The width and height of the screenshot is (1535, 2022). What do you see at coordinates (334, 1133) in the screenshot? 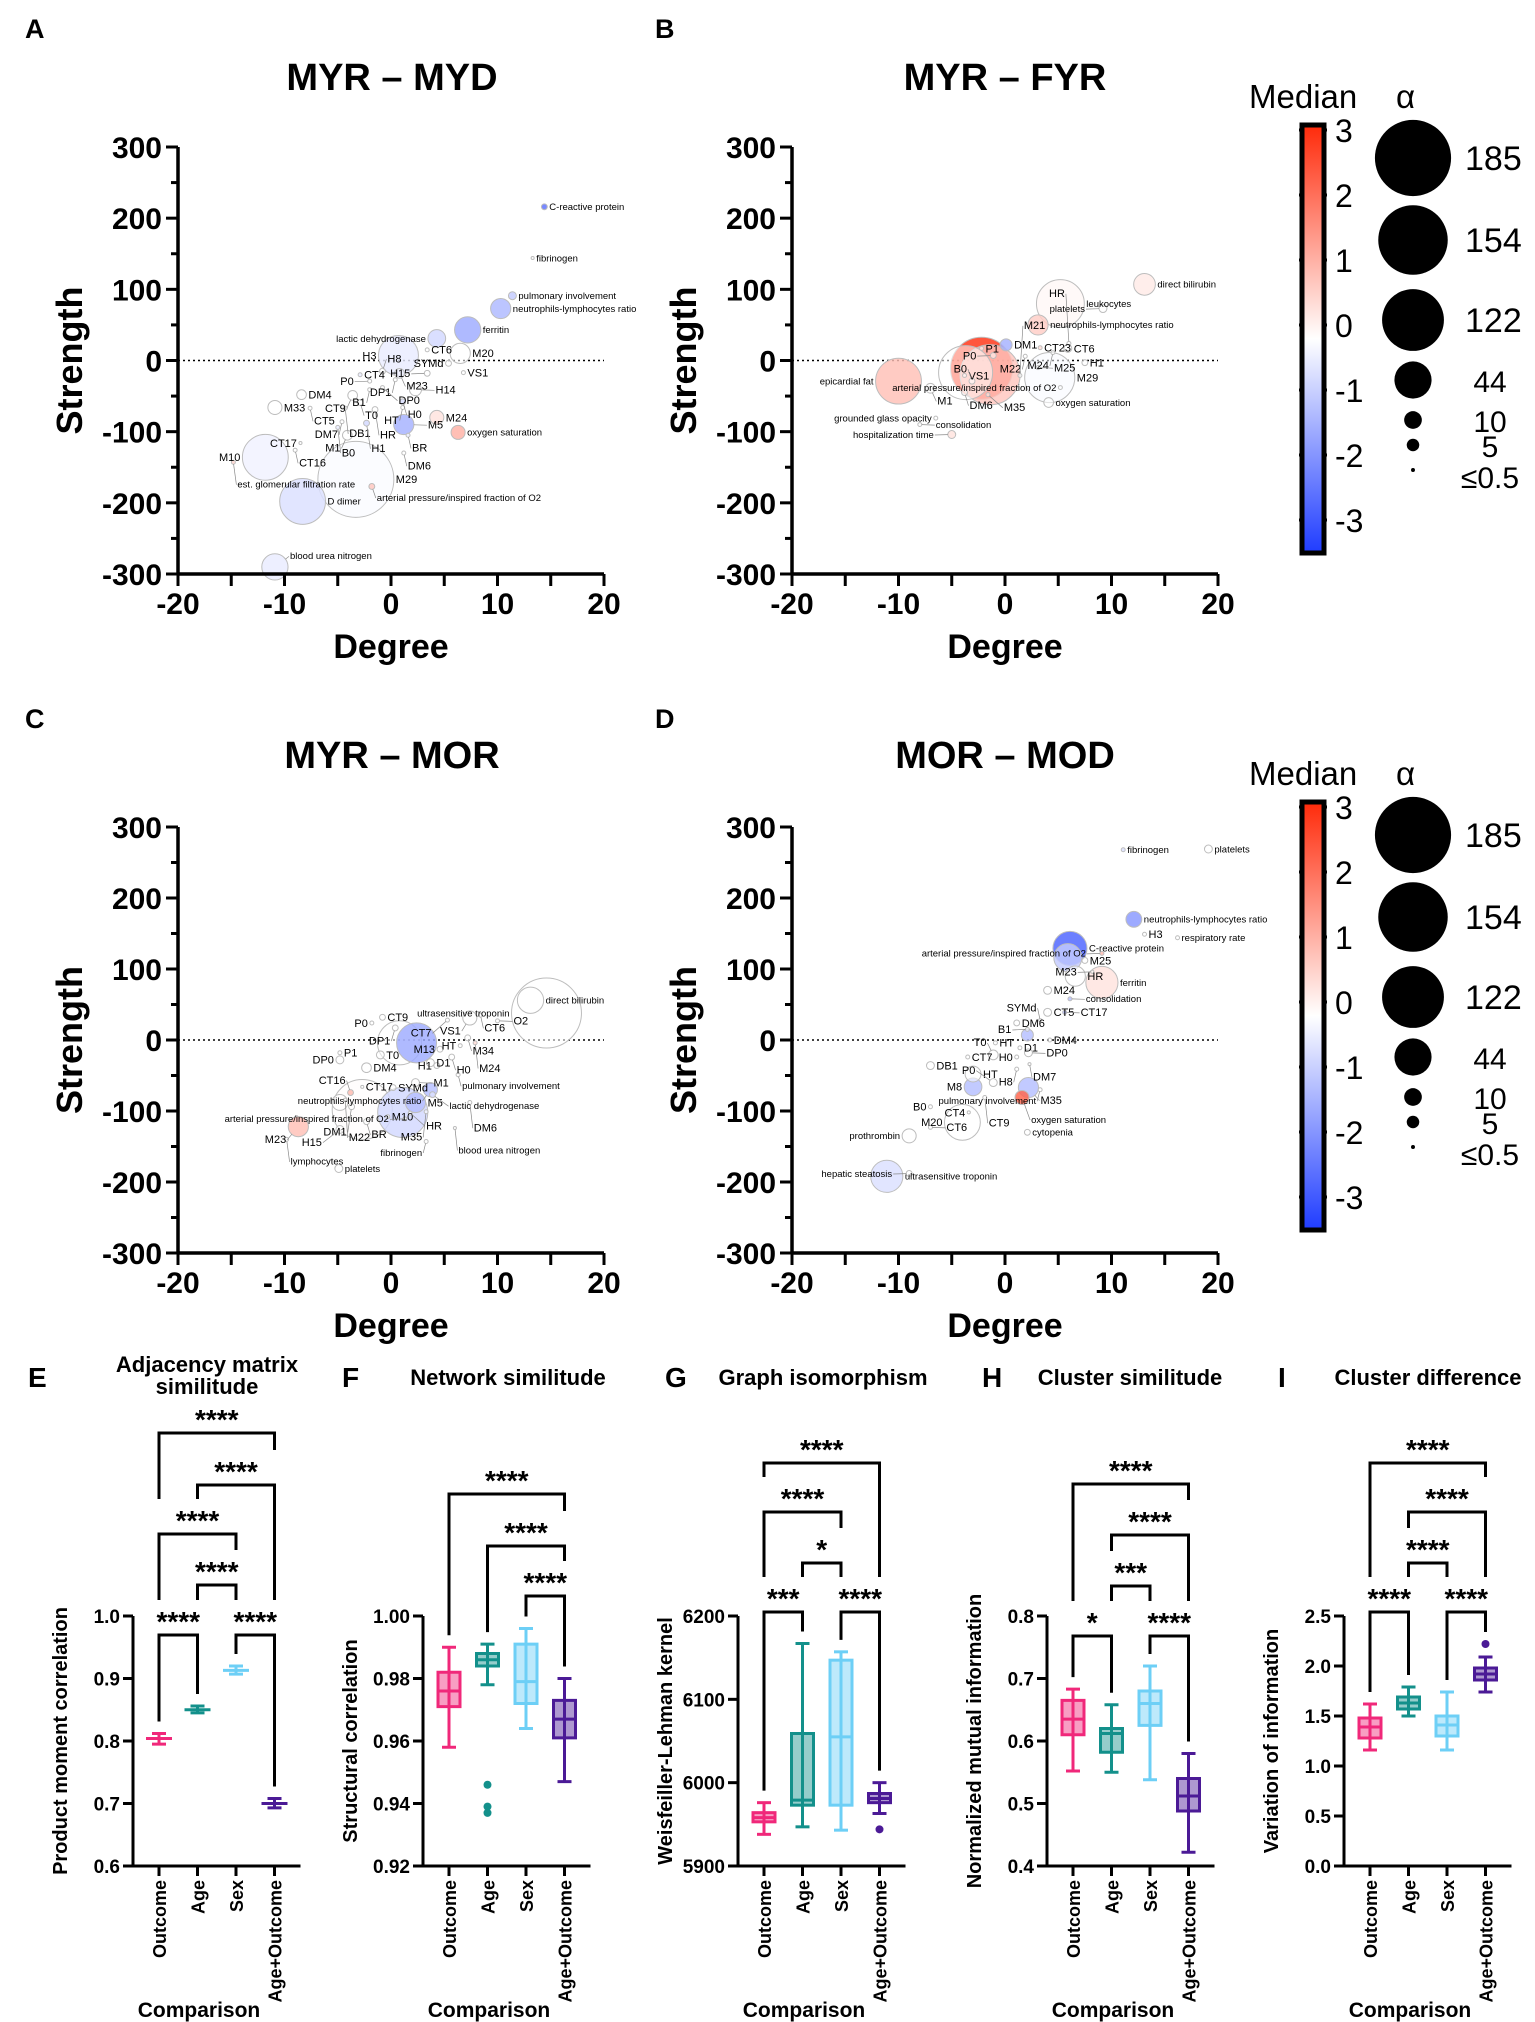
I see `point-label: DM1` at bounding box center [334, 1133].